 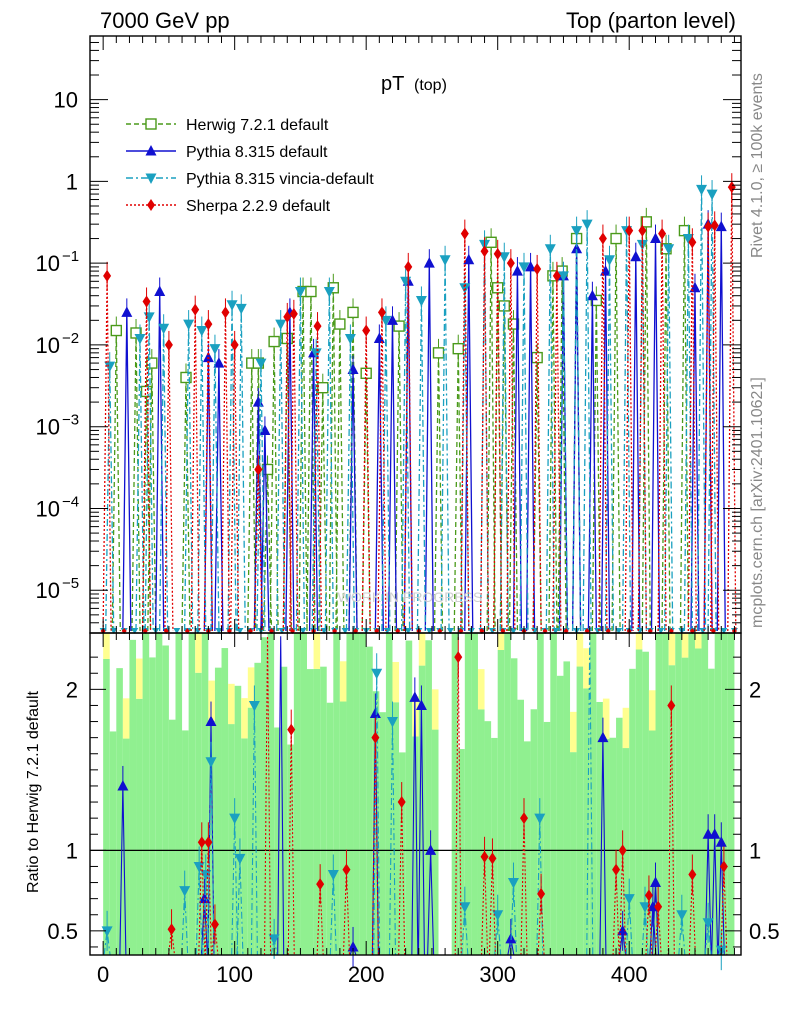 What do you see at coordinates (410, 597) in the screenshot?
I see `watermark: WORK IN PROGRESS` at bounding box center [410, 597].